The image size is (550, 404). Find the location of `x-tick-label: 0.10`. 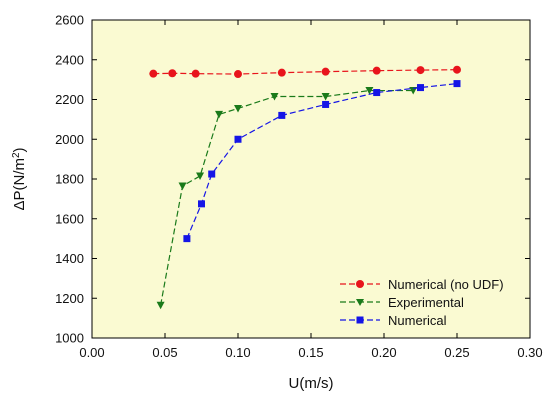

x-tick-label: 0.10 is located at coordinates (237, 352).